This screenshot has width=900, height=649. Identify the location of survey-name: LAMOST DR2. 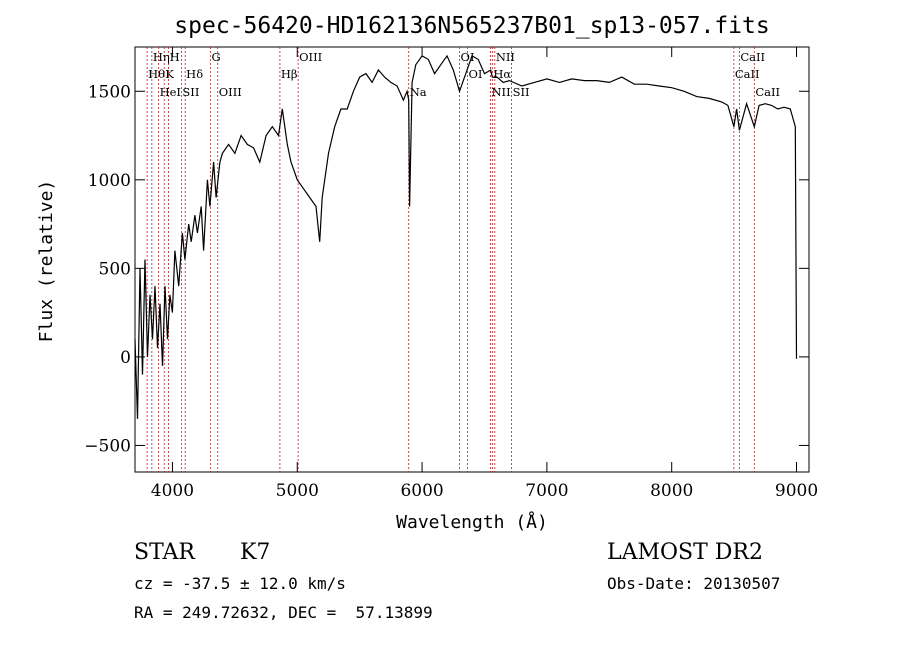
(685, 552).